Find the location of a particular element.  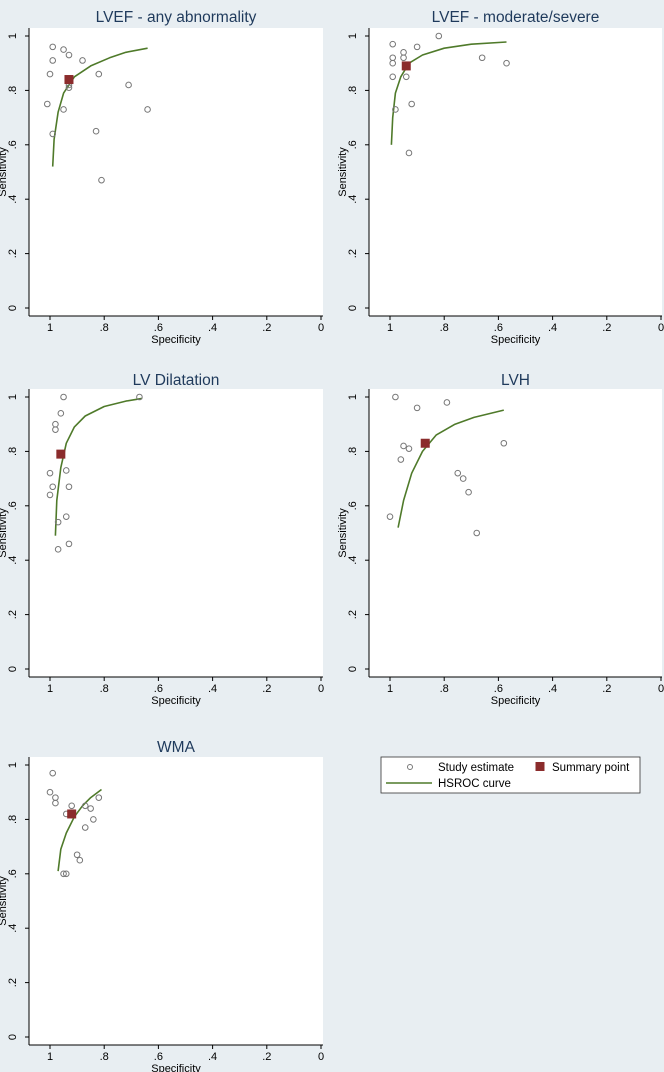

chart-title: LVEF - moderate/severe is located at coordinates (516, 17).